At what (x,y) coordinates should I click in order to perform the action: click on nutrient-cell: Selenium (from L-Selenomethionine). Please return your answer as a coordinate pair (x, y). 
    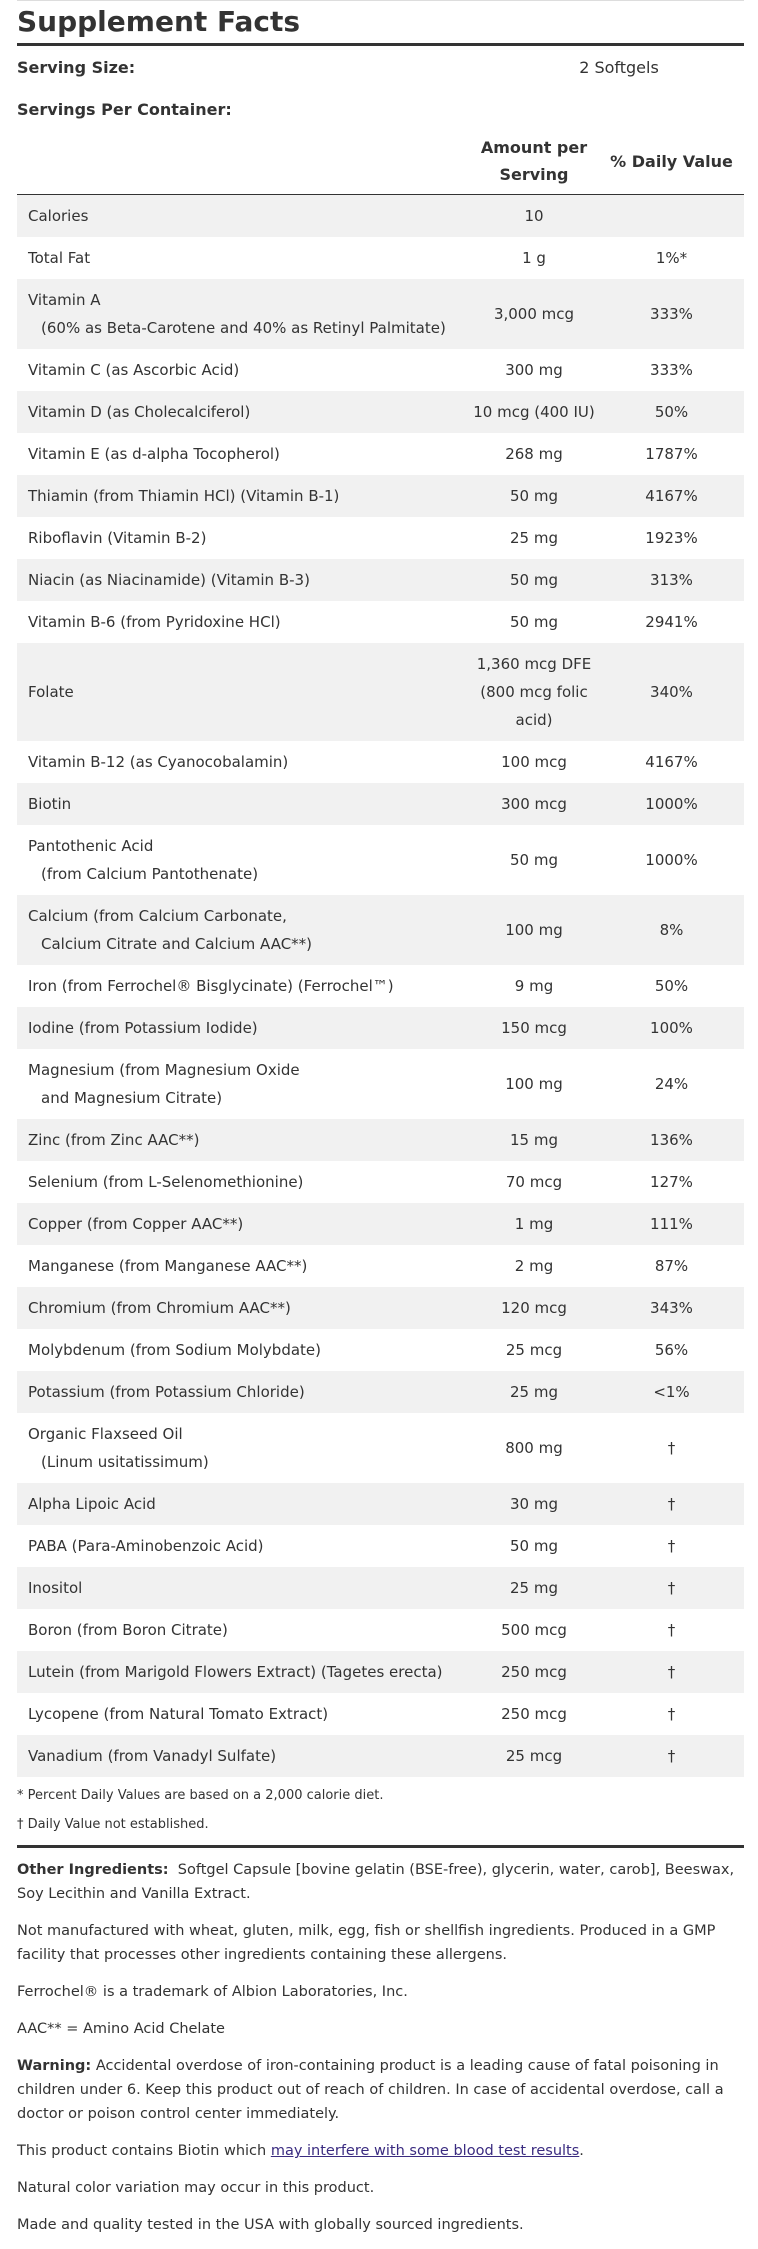
    Looking at the image, I should click on (243, 1182).